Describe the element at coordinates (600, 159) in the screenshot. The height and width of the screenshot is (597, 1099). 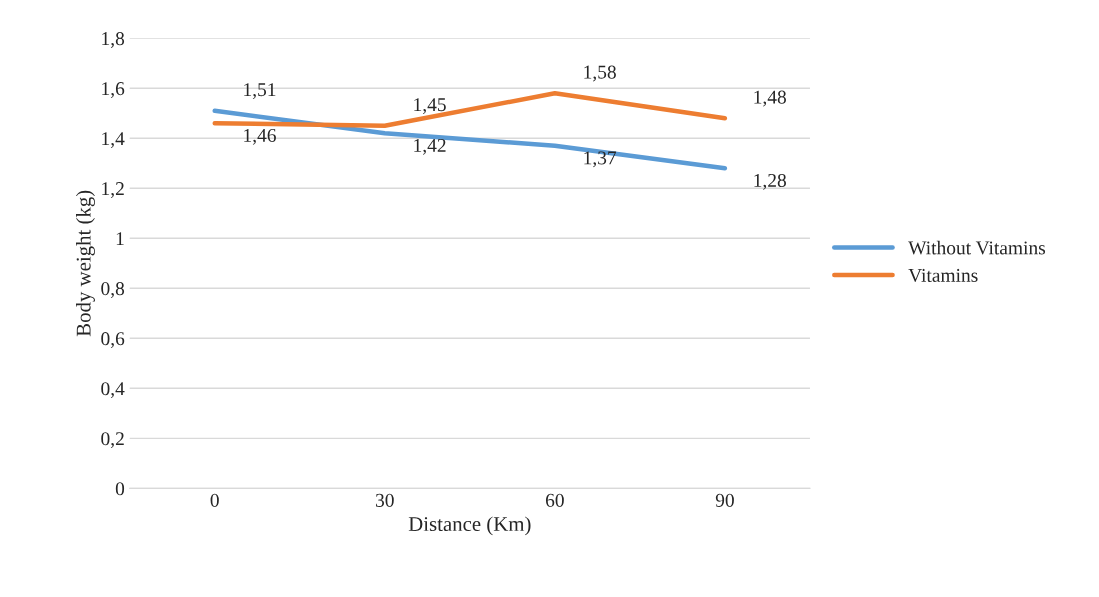
I see `data-label: 1,37` at that location.